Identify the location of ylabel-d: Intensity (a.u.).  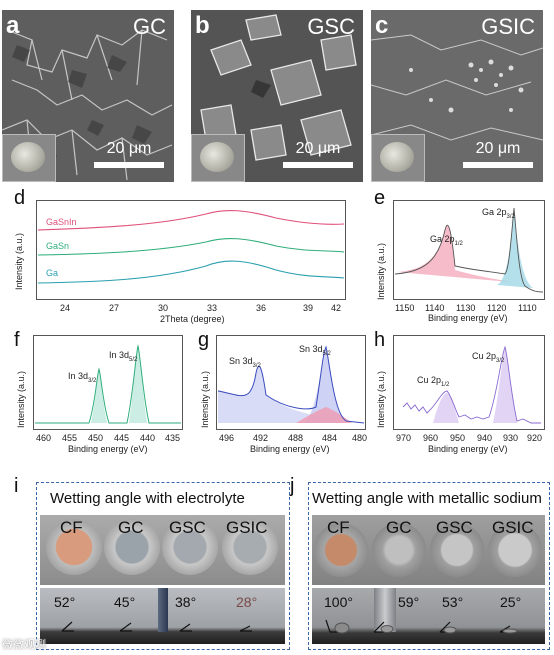
(19, 261).